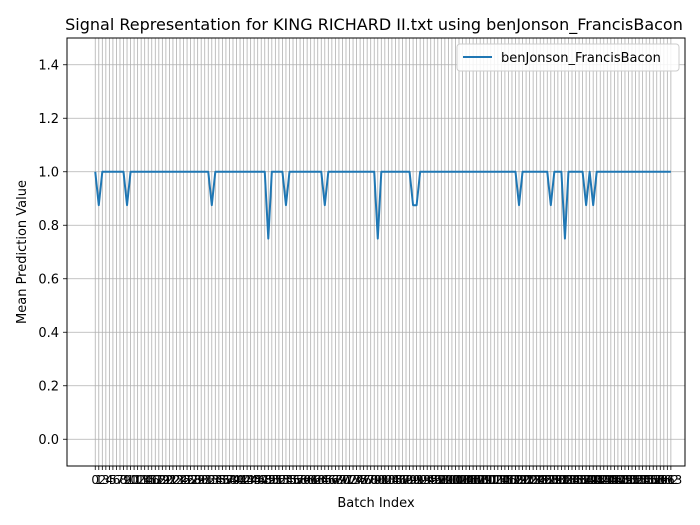 Image resolution: width=700 pixels, height=525 pixels. I want to click on x-tick-label: 95, so click(430, 480).